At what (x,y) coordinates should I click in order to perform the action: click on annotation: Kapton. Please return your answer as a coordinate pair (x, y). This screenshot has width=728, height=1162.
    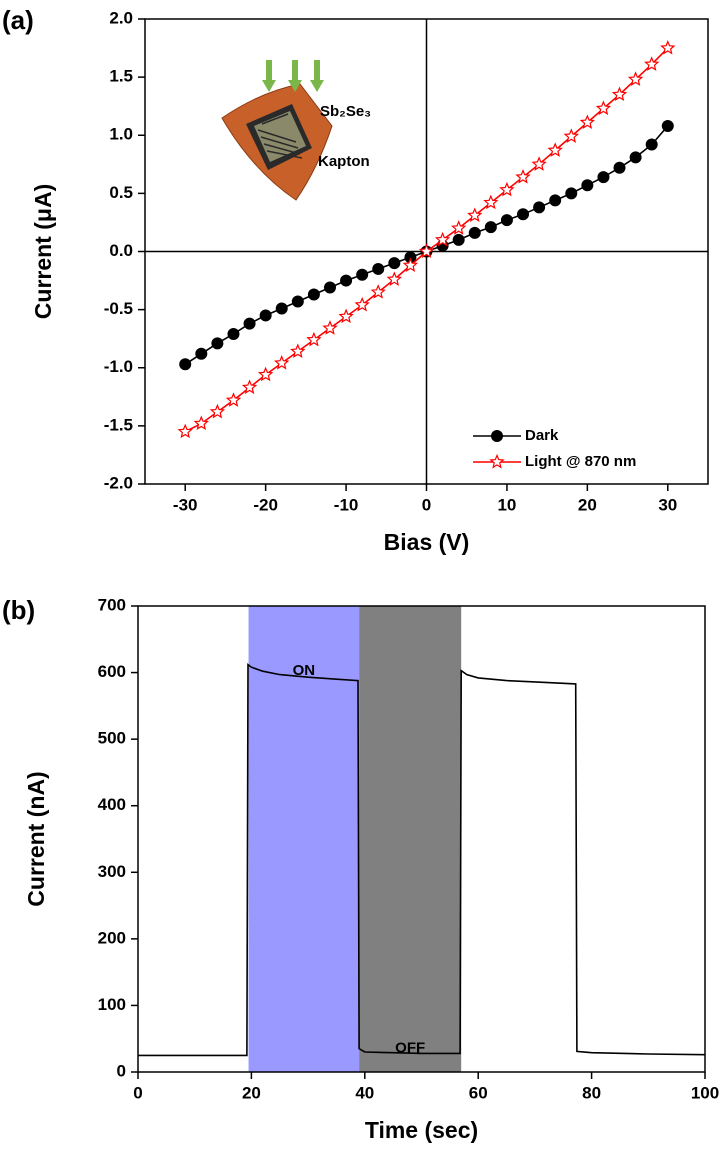
    Looking at the image, I should click on (344, 161).